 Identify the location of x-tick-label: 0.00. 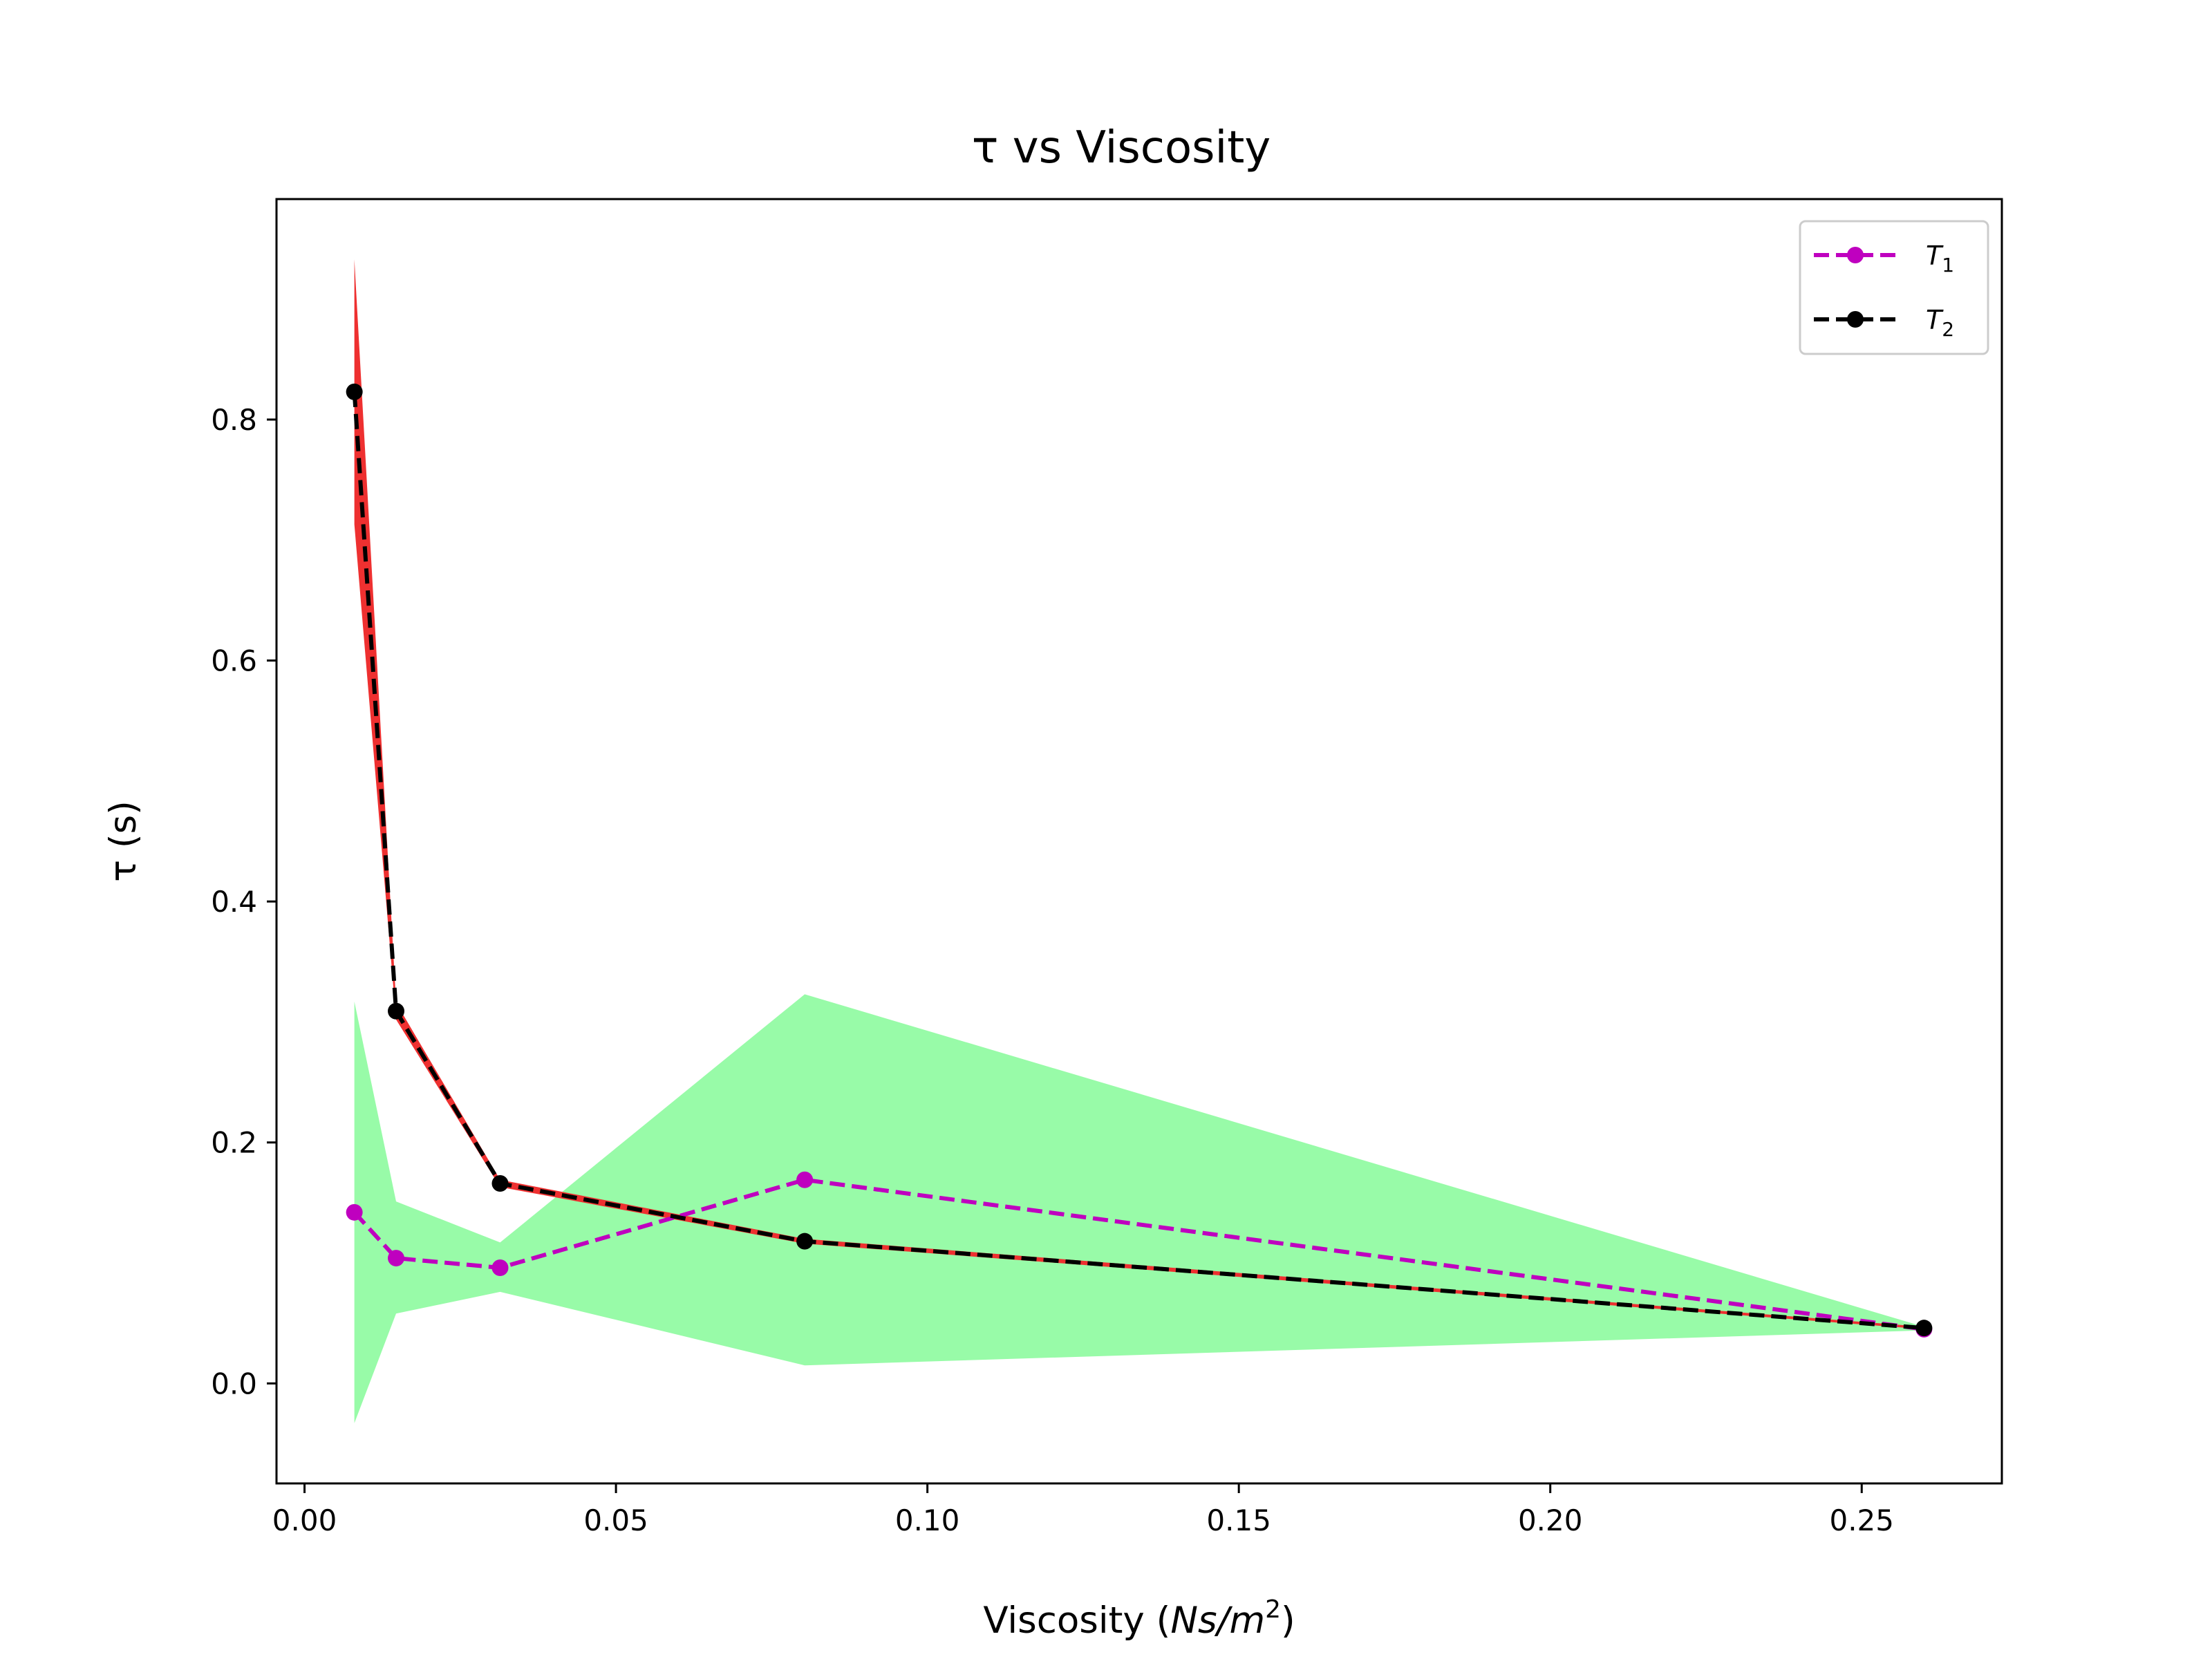
(304, 1520).